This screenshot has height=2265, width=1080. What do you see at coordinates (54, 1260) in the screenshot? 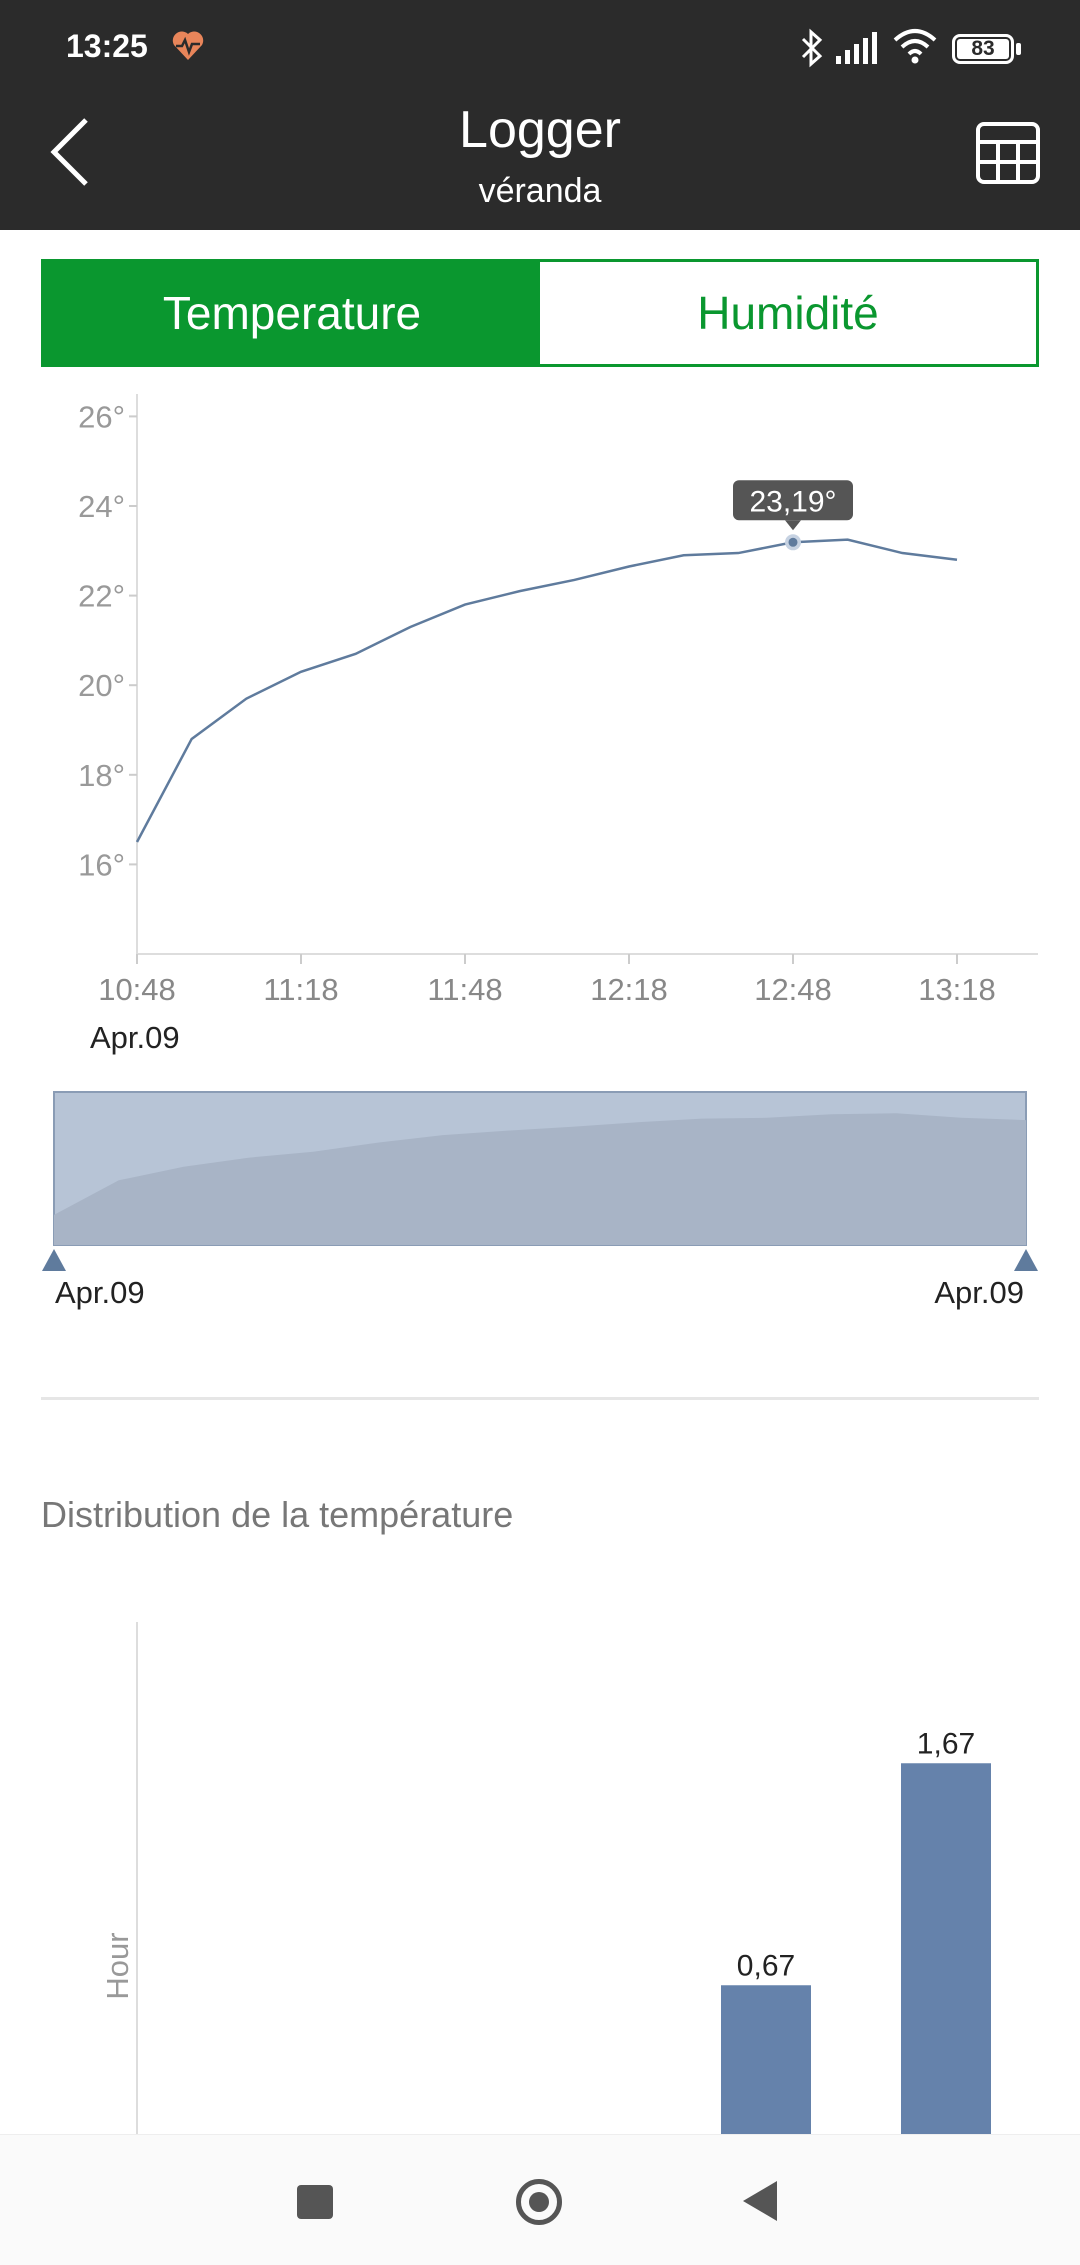
I see `range-handle-left` at bounding box center [54, 1260].